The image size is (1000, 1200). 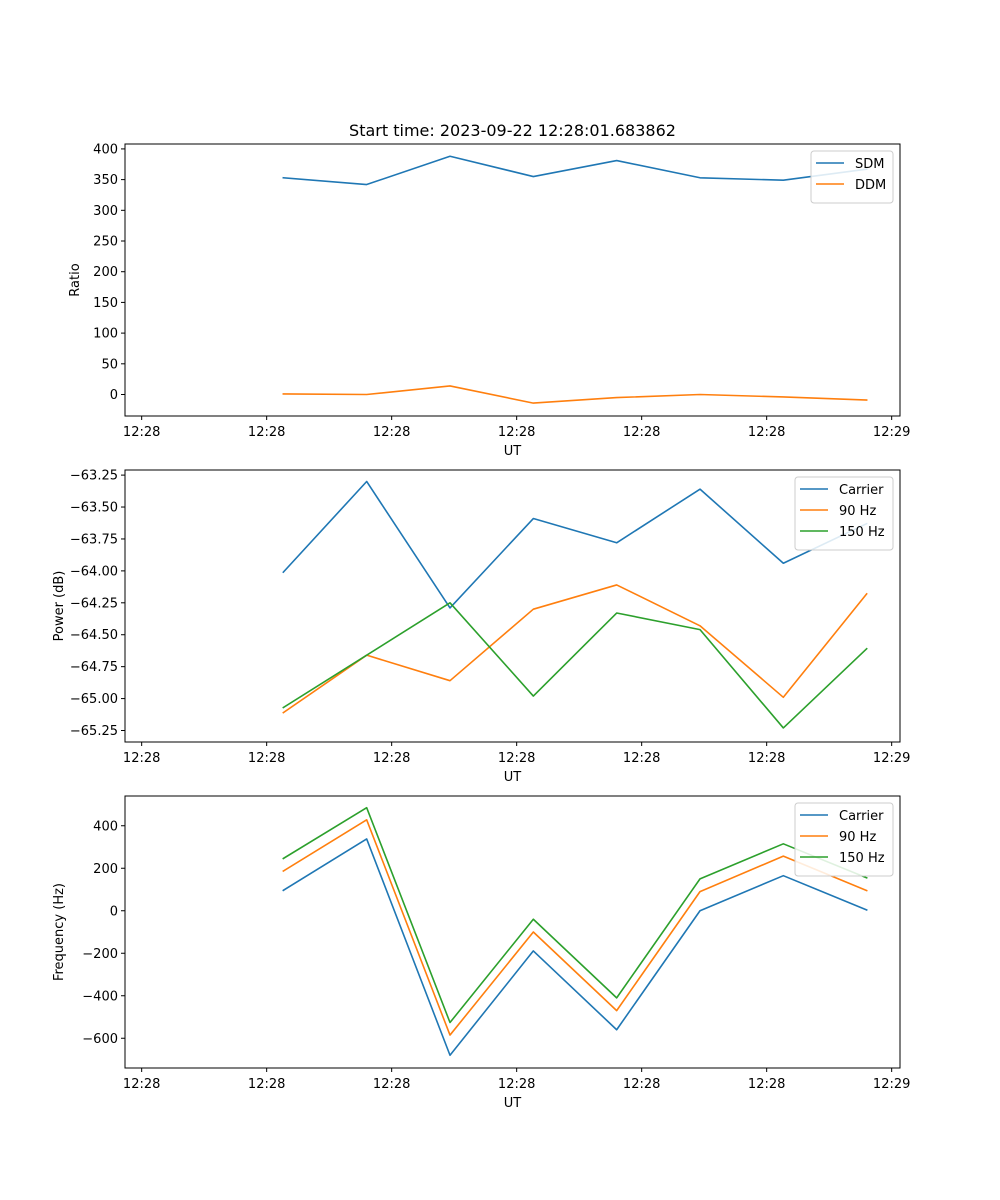 What do you see at coordinates (105, 826) in the screenshot?
I see `frequency-y-tick-label: 400` at bounding box center [105, 826].